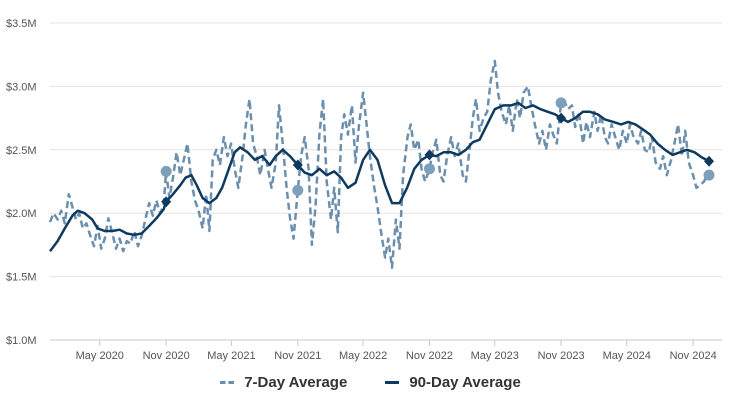 This screenshot has height=406, width=741. I want to click on y-tick-label: $3.0M, so click(21, 87).